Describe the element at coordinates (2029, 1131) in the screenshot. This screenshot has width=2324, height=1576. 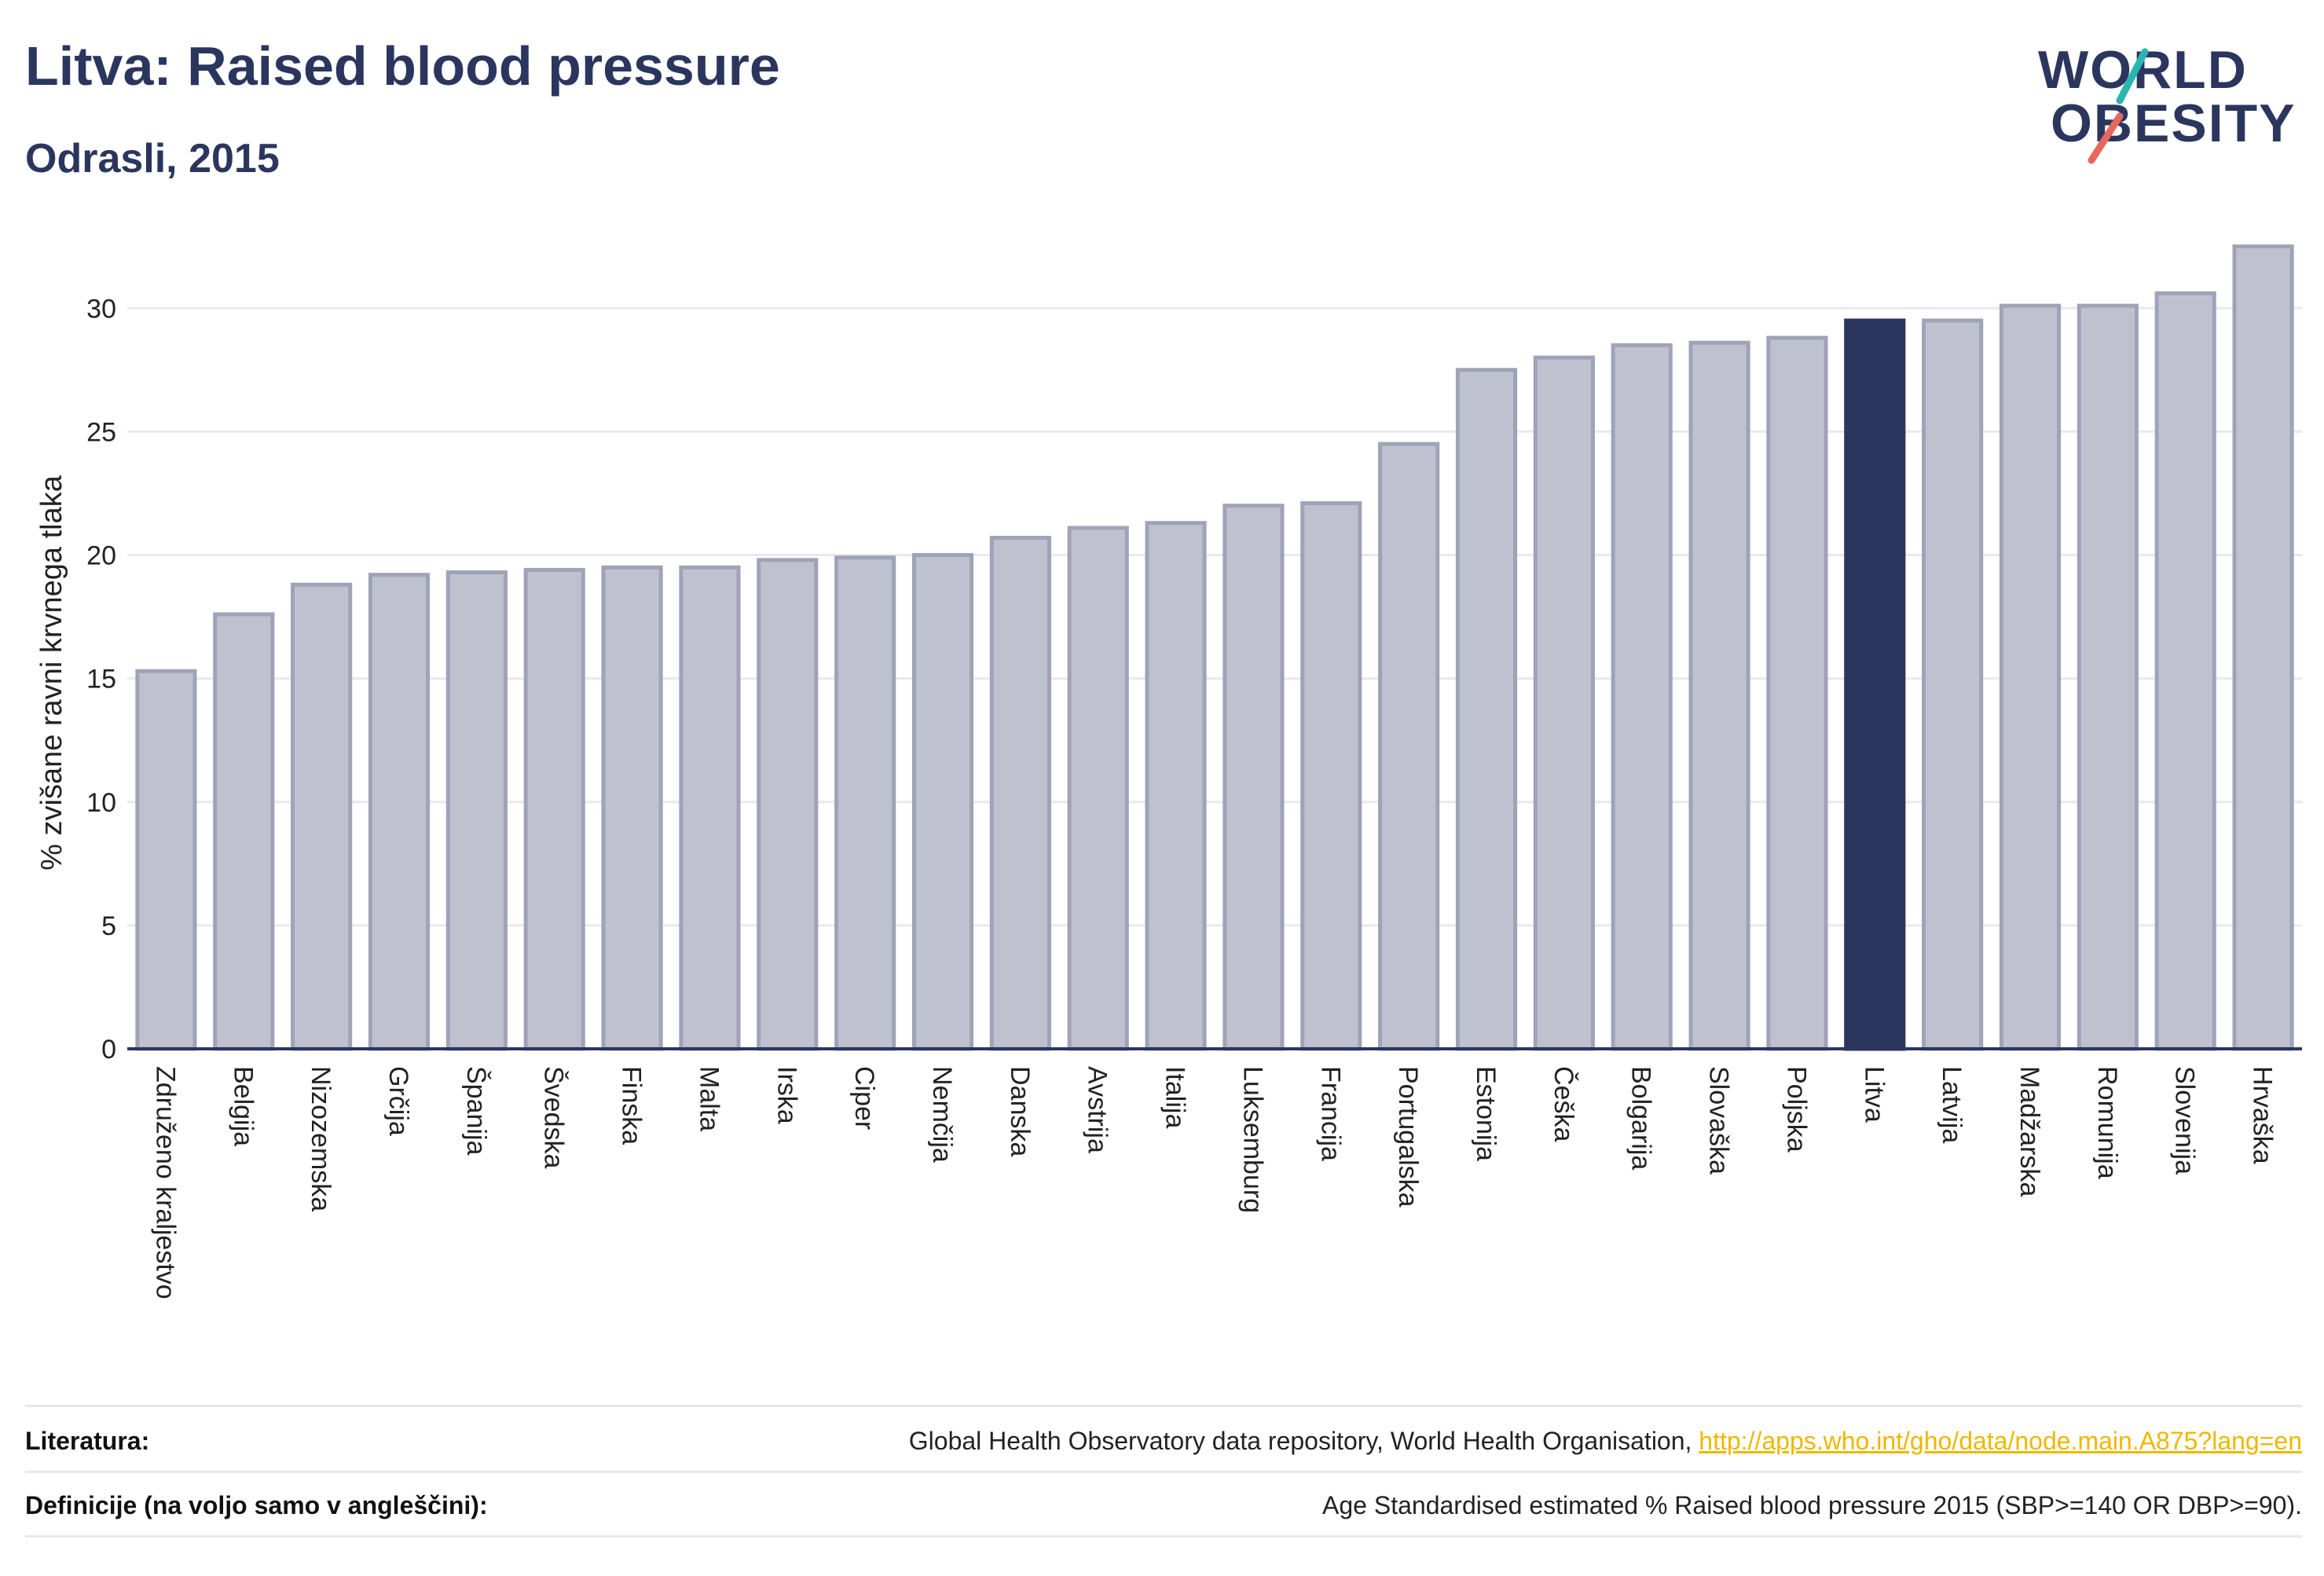
I see `x-tick-label: Madžarska` at that location.